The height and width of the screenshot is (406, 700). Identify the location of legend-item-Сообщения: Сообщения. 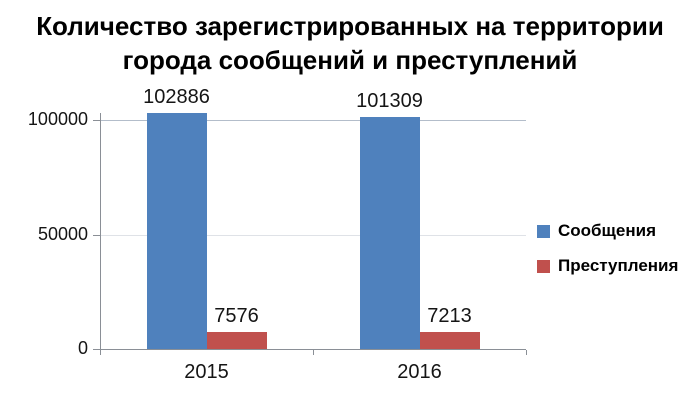
(607, 231).